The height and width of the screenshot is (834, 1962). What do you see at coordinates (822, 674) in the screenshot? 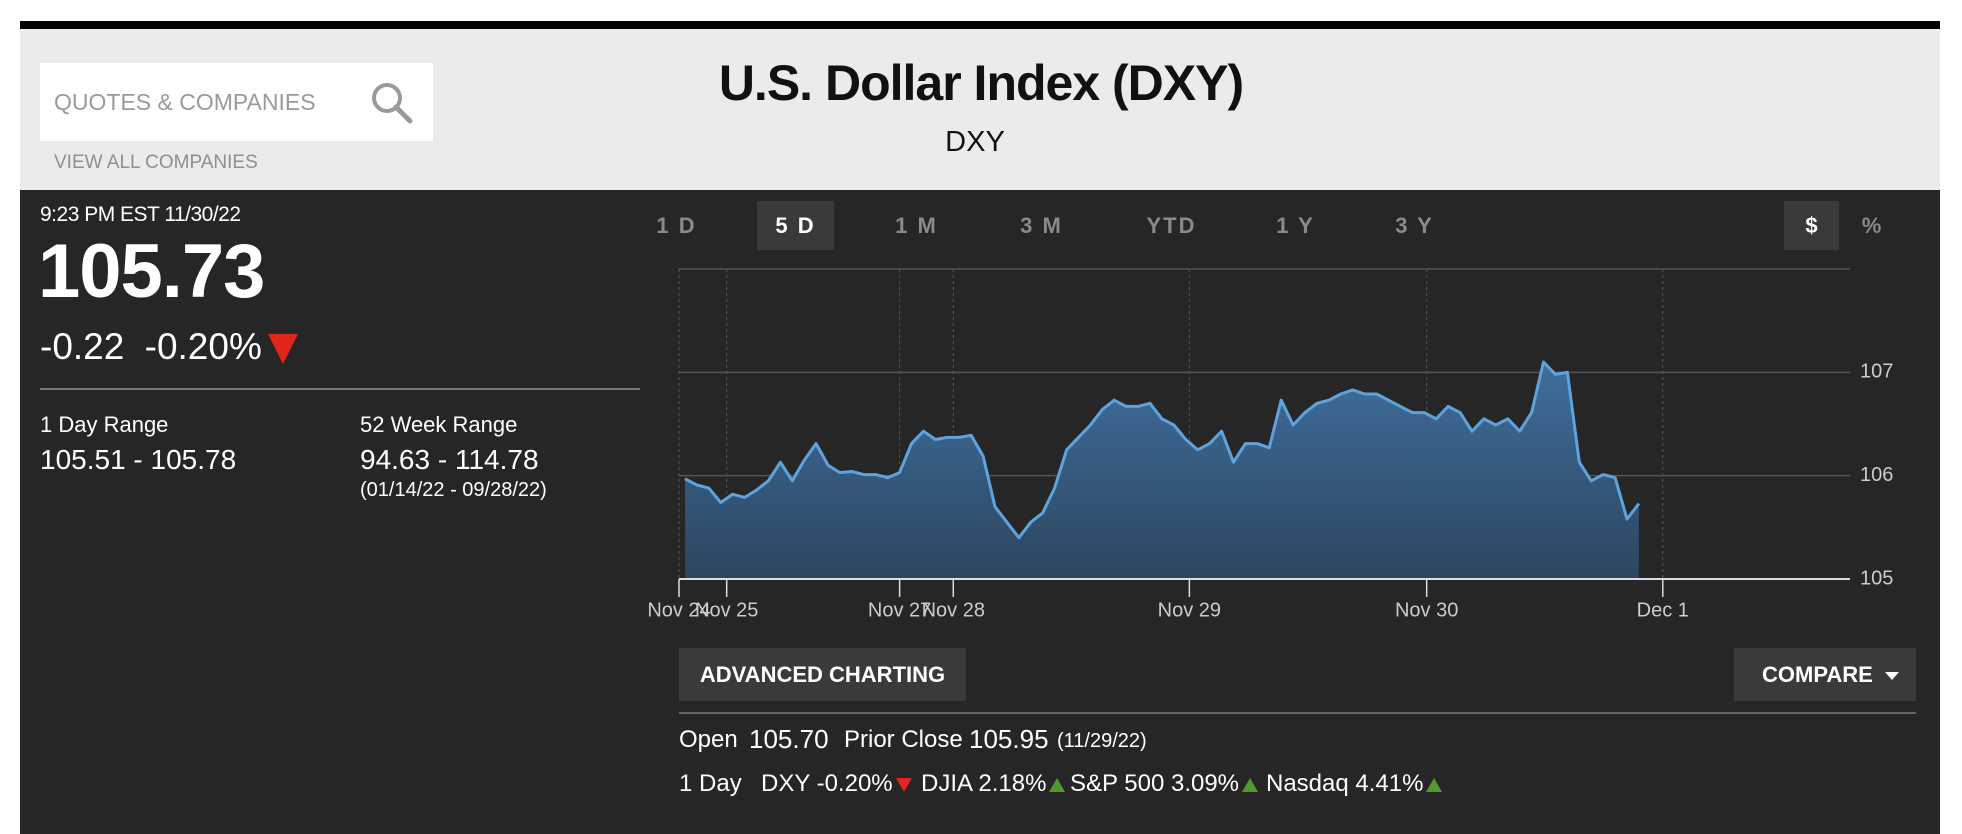
I see `advanced-charting-button: ADVANCED CHARTING` at bounding box center [822, 674].